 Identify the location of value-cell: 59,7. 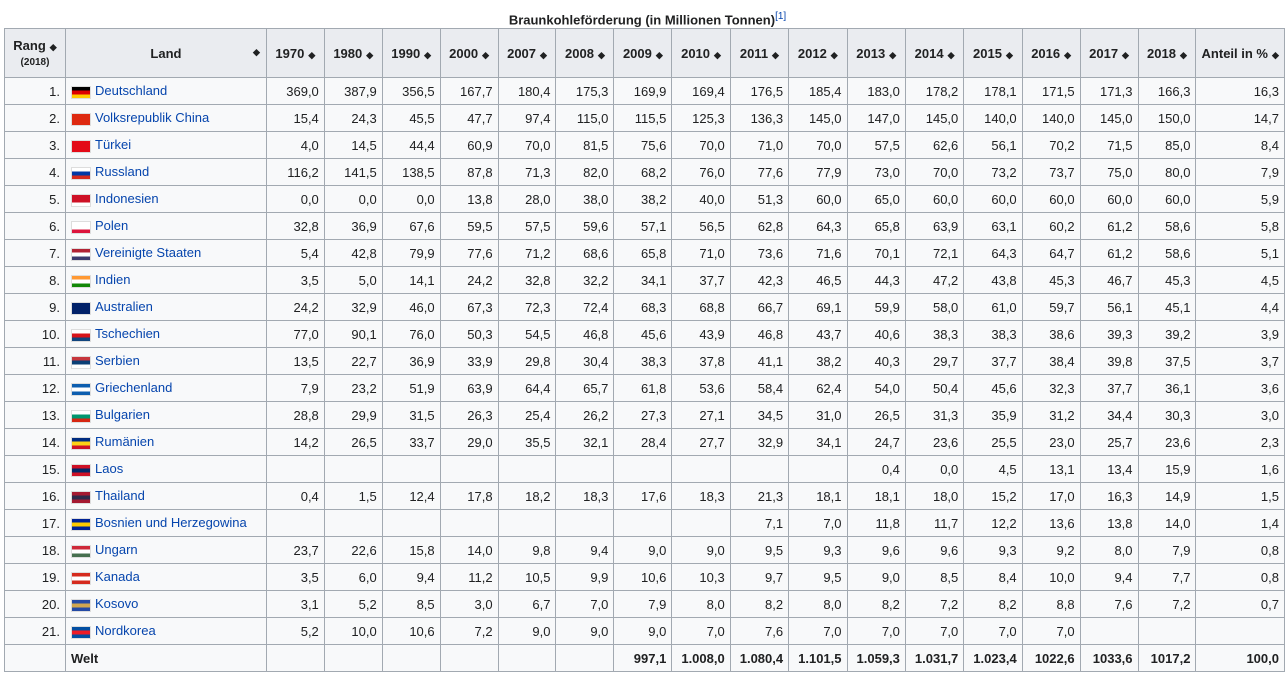
(1051, 307).